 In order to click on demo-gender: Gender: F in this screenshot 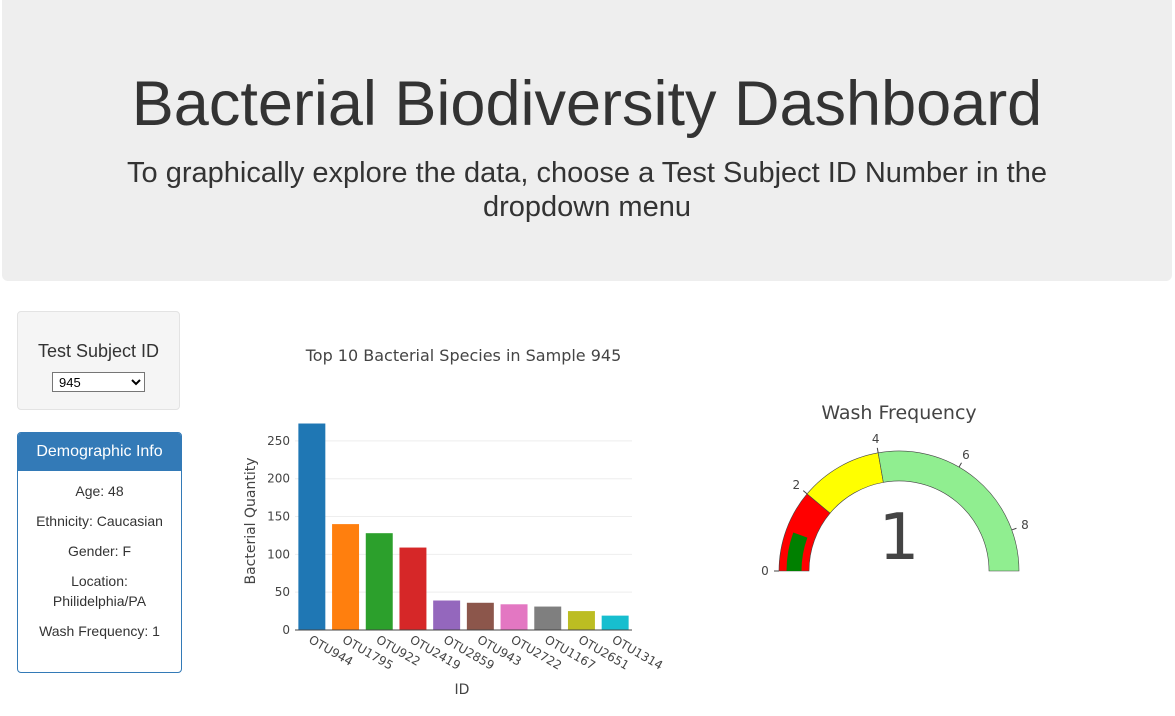, I will do `click(99, 551)`.